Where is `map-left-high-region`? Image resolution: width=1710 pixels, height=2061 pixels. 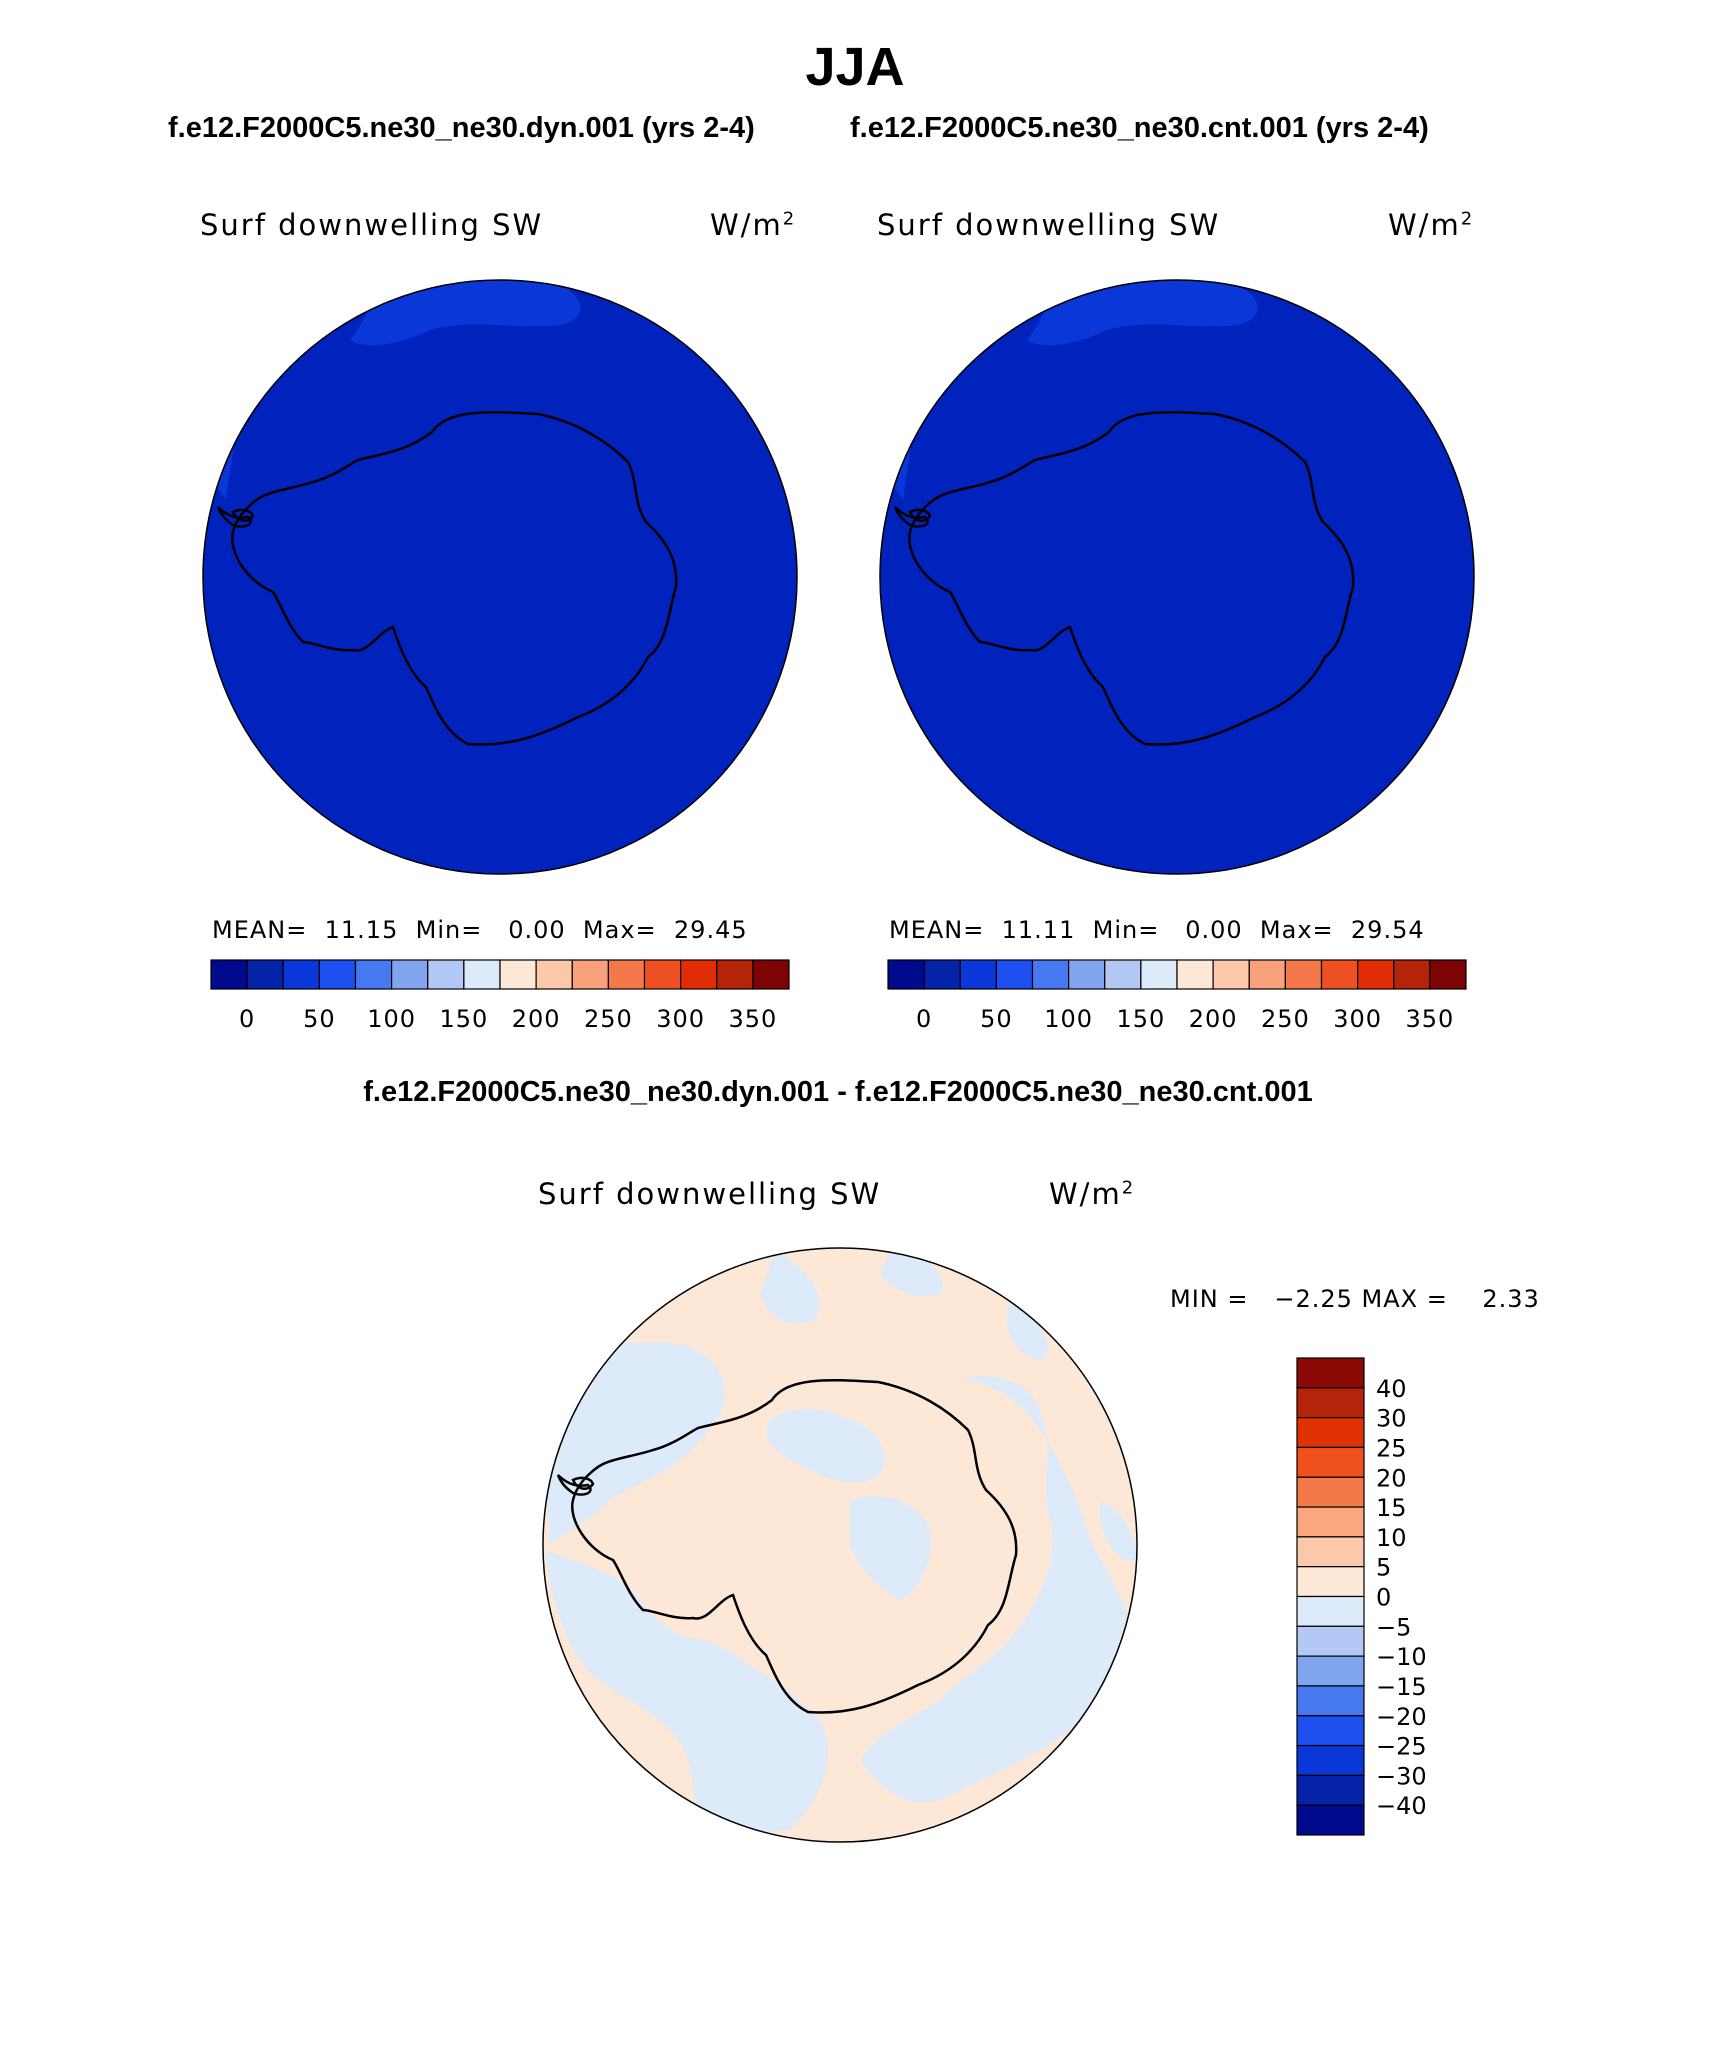 map-left-high-region is located at coordinates (465, 313).